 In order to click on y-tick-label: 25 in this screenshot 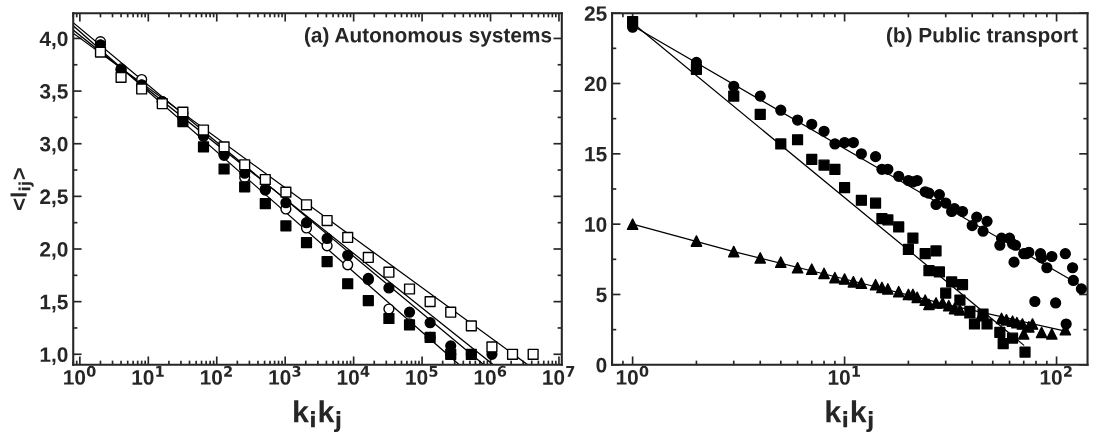, I will do `click(595, 13)`.